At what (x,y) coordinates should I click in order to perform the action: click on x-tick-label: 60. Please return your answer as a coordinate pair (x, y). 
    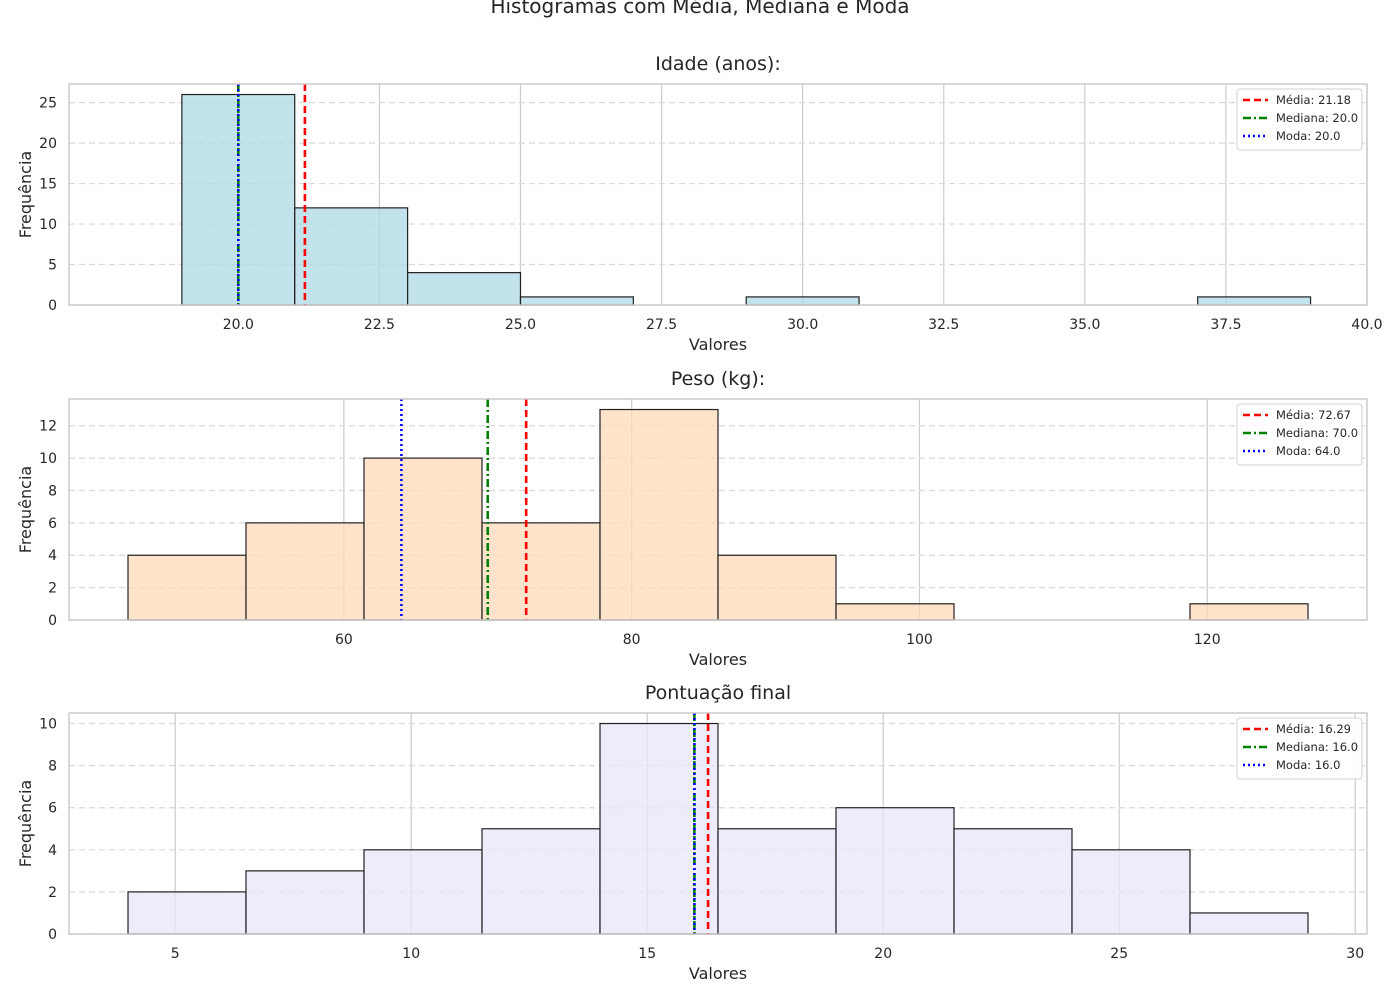
    Looking at the image, I should click on (344, 640).